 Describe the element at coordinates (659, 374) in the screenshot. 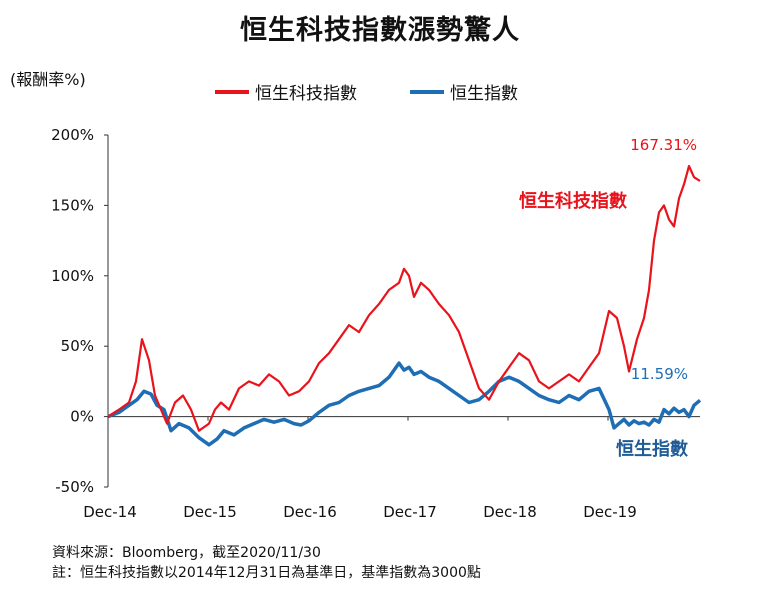

I see `end-value-label-hsi: 11.59%` at that location.